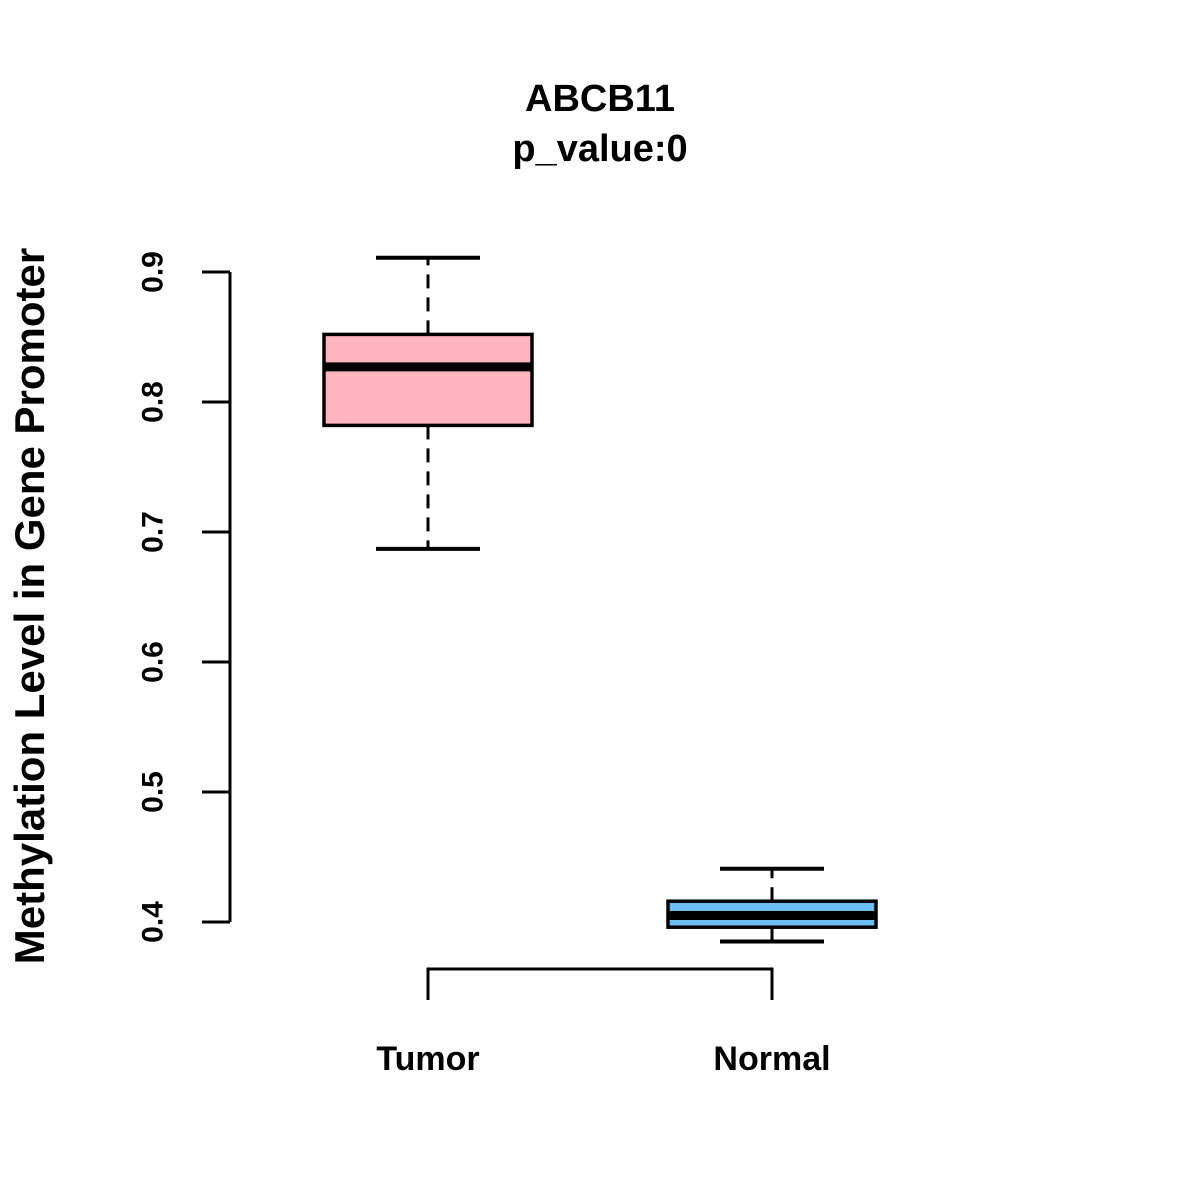 This screenshot has height=1200, width=1200. I want to click on title-block: ABCB11 p_value:0, so click(600, 124).